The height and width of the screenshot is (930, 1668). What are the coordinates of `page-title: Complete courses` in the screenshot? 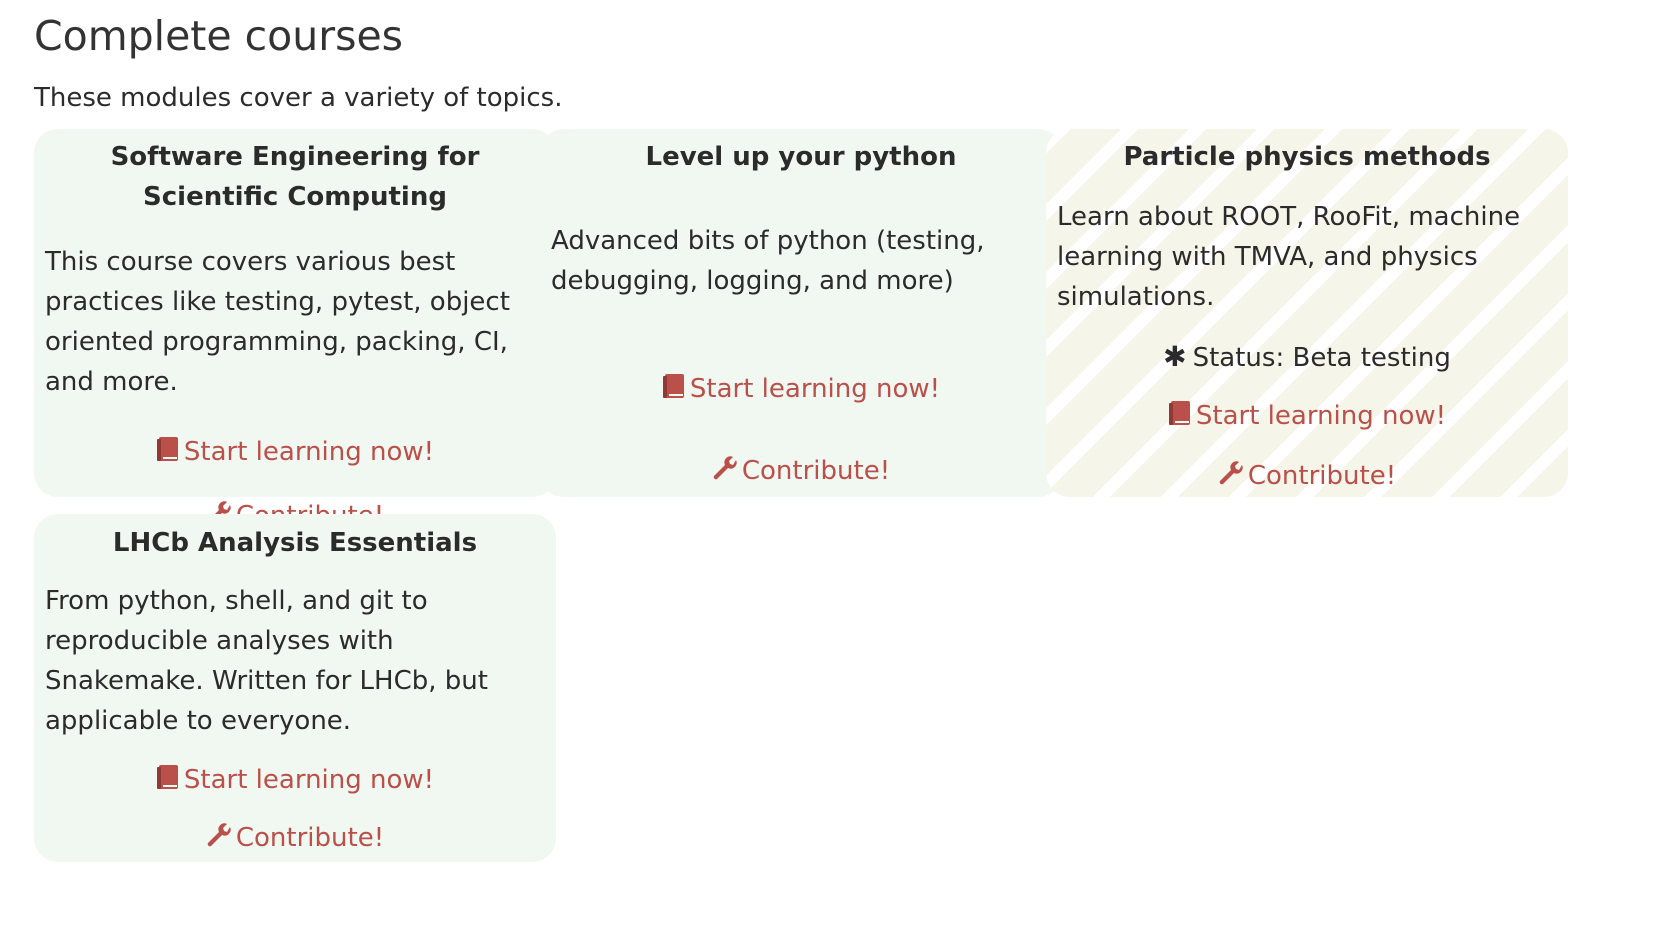 It's located at (219, 36).